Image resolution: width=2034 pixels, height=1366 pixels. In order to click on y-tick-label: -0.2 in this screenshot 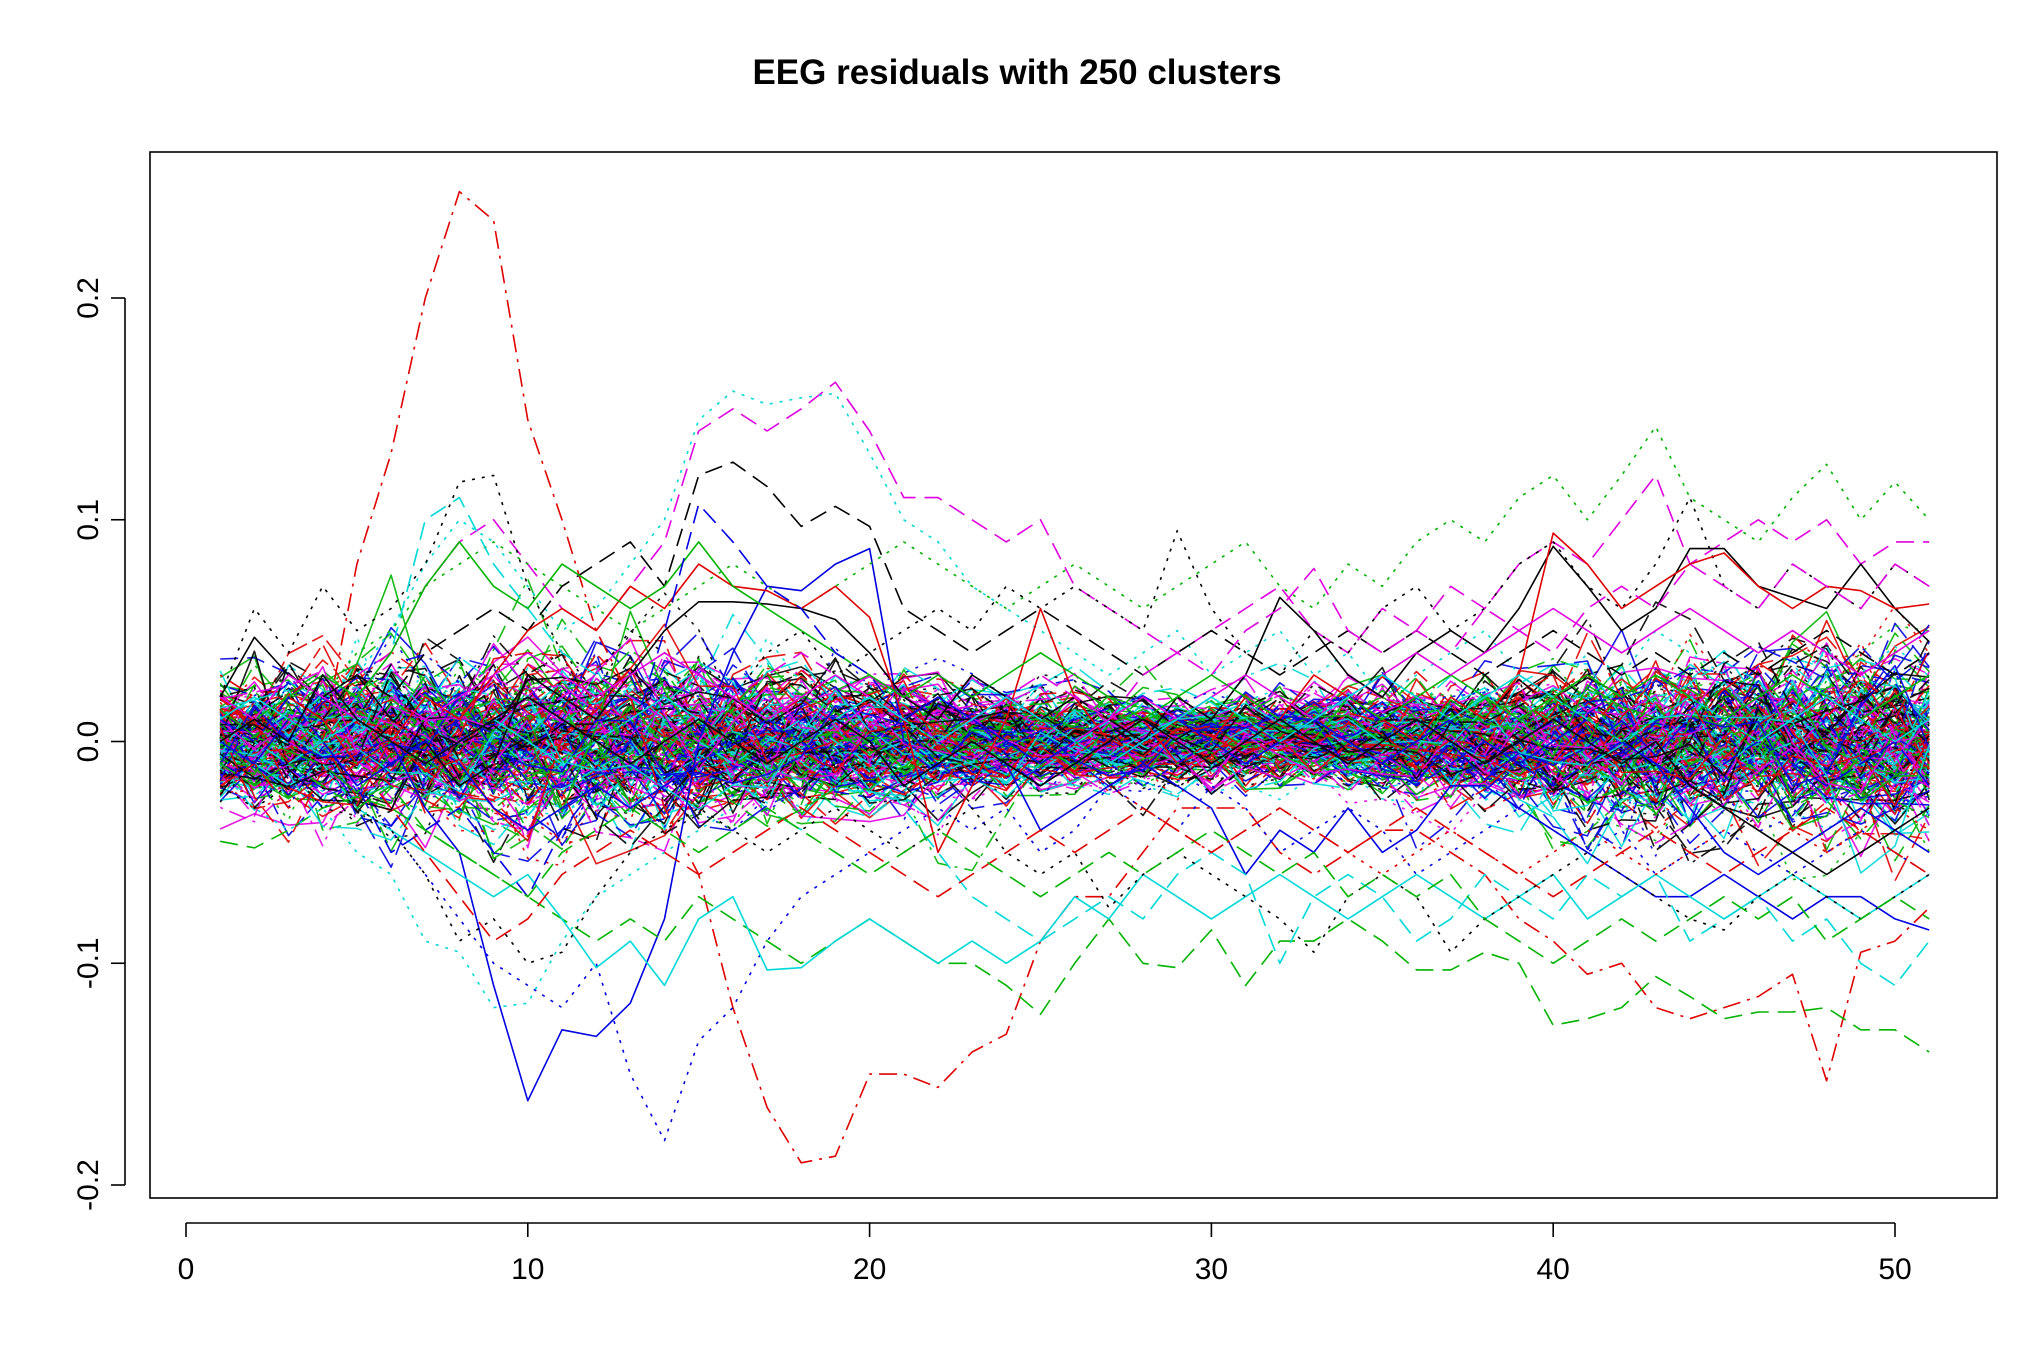, I will do `click(88, 1185)`.